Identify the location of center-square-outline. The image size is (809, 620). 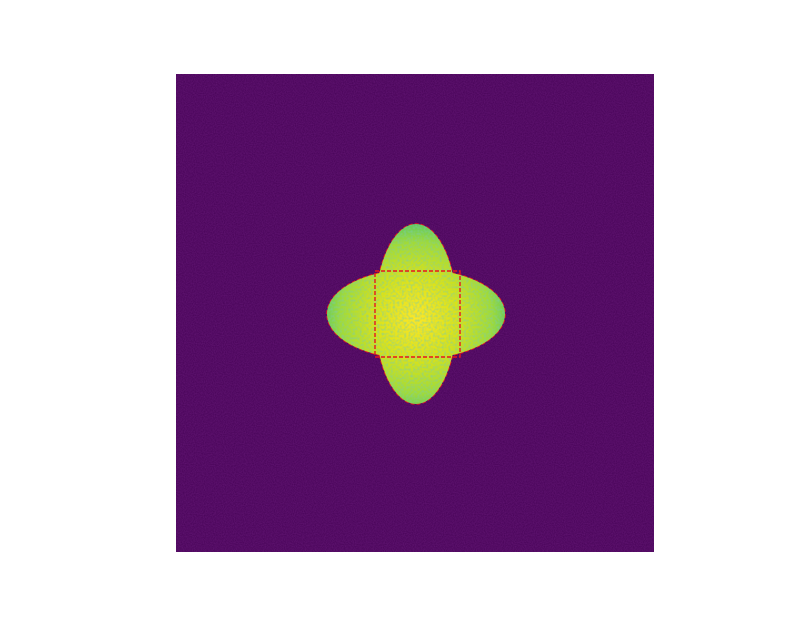
(417, 314).